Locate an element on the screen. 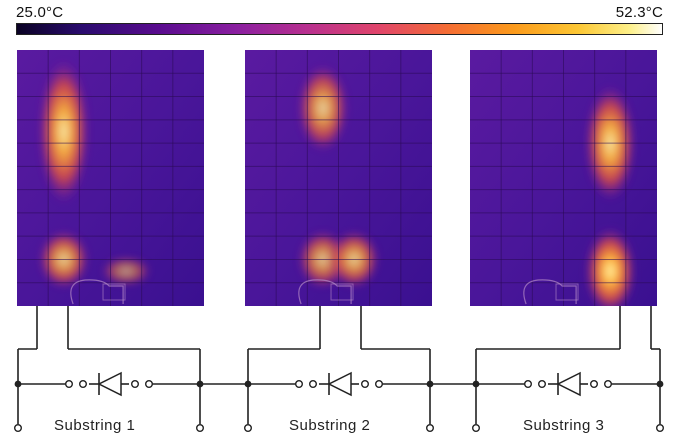 The width and height of the screenshot is (675, 435). substring-1-label: Substring 1 is located at coordinates (95, 425).